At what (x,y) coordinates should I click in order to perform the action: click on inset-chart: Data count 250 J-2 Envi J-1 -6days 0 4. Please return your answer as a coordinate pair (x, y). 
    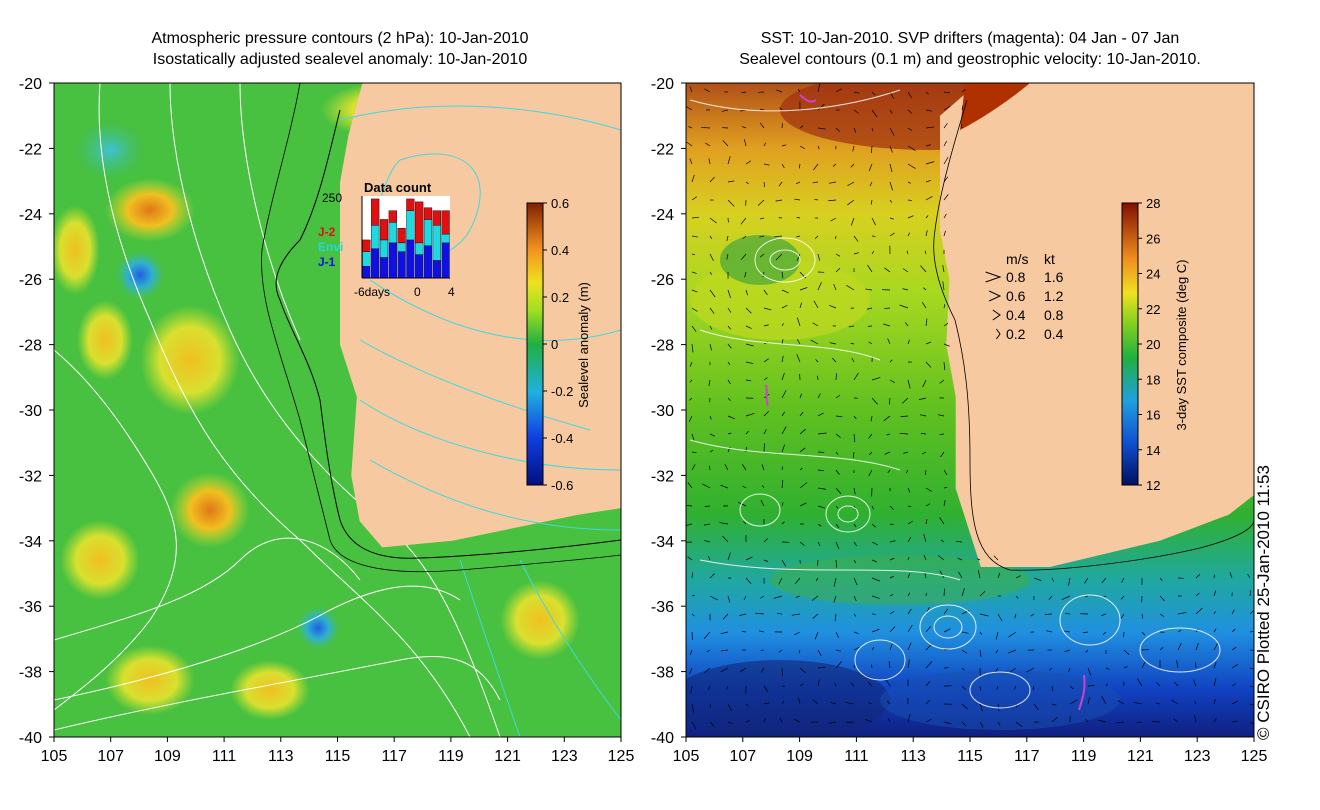
    Looking at the image, I should click on (386, 239).